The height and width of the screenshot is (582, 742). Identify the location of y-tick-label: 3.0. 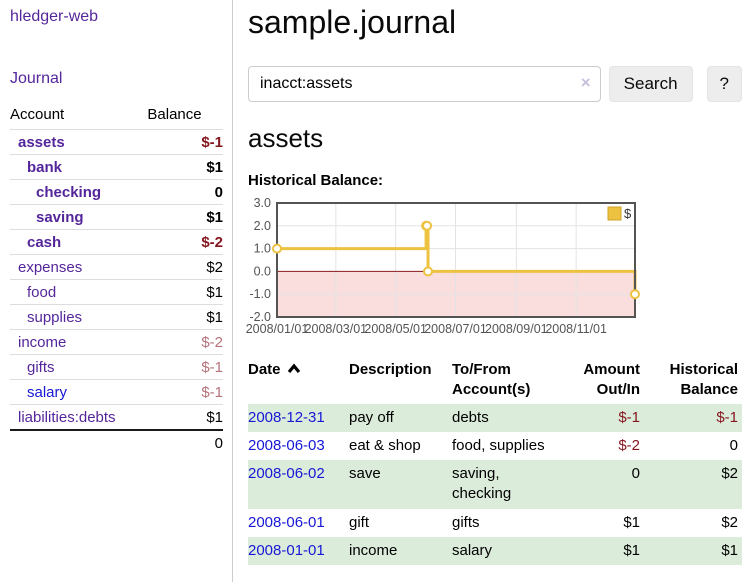
(262, 203).